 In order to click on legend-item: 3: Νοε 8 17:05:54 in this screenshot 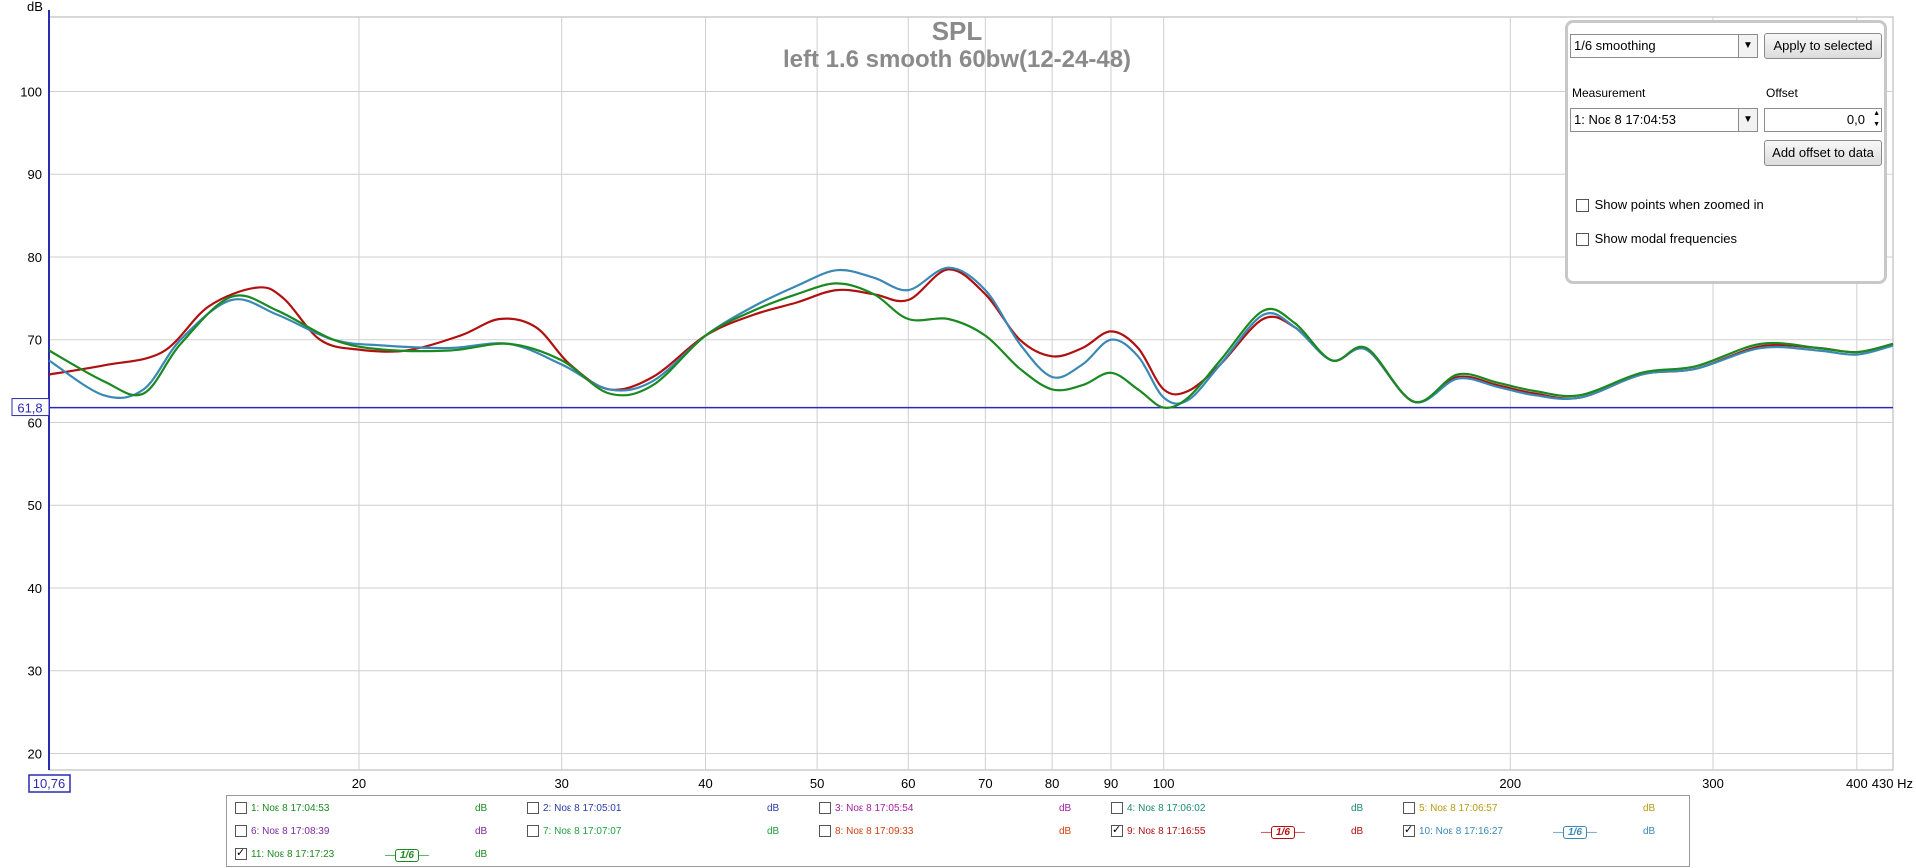, I will do `click(866, 809)`.